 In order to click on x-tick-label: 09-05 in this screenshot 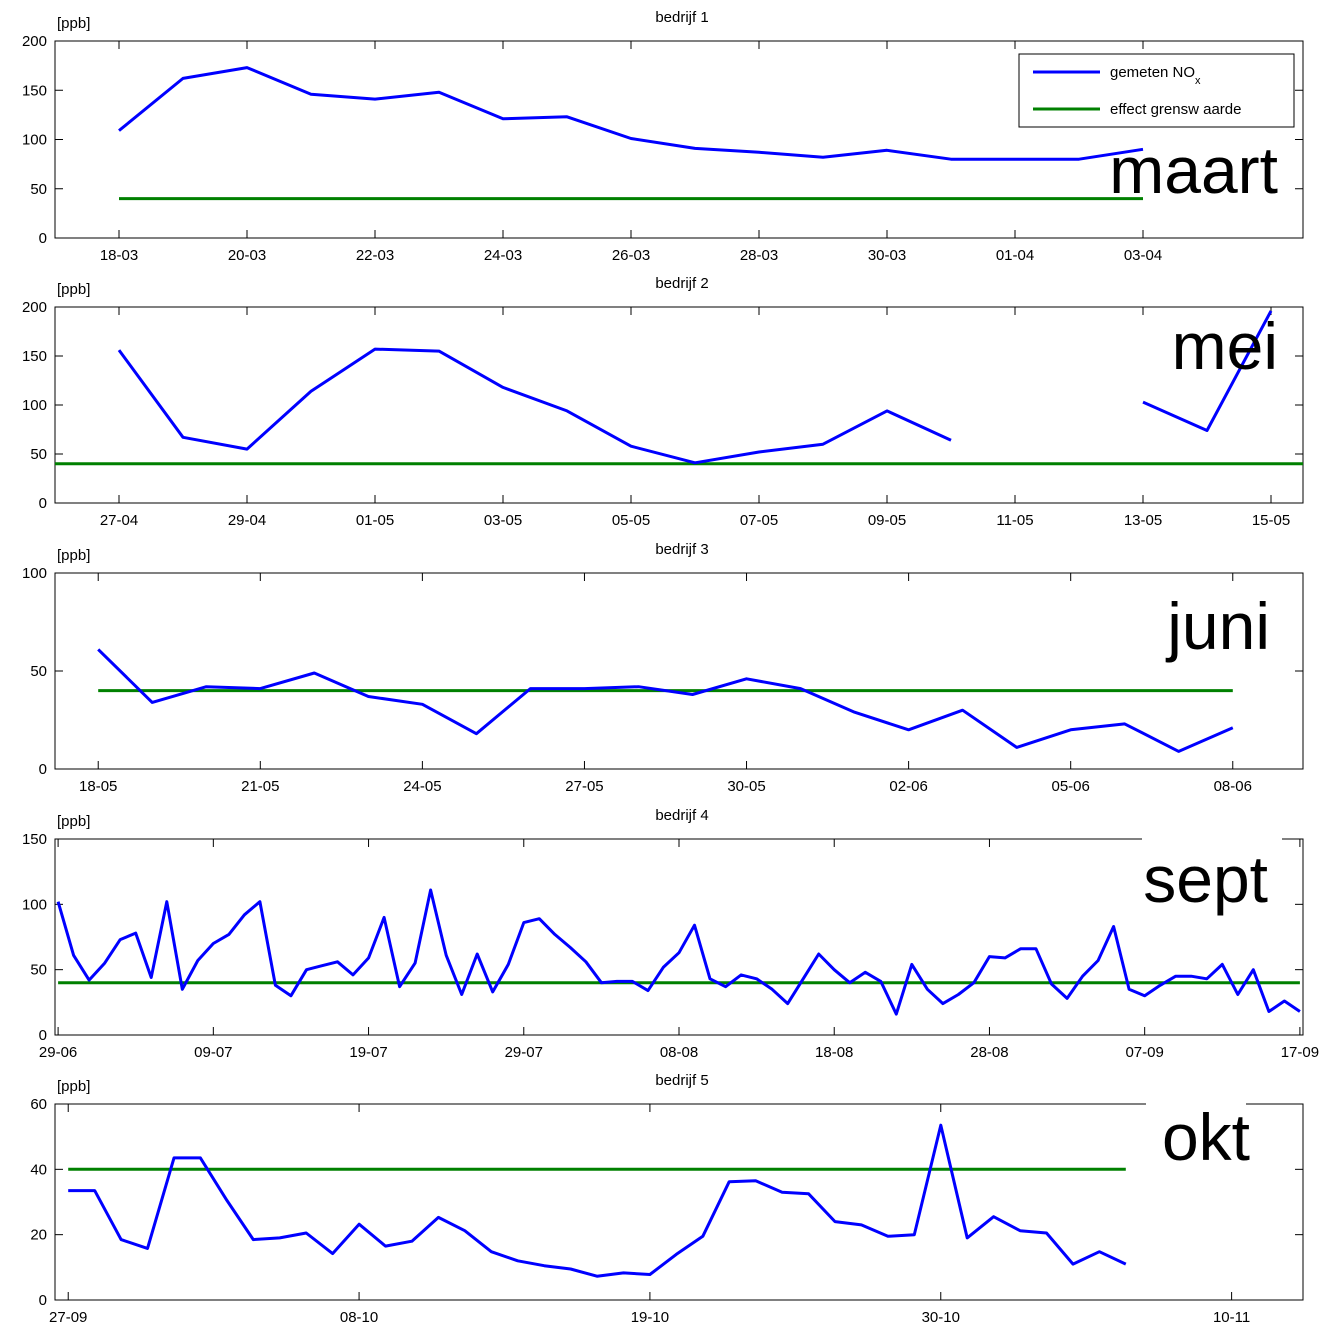, I will do `click(887, 520)`.